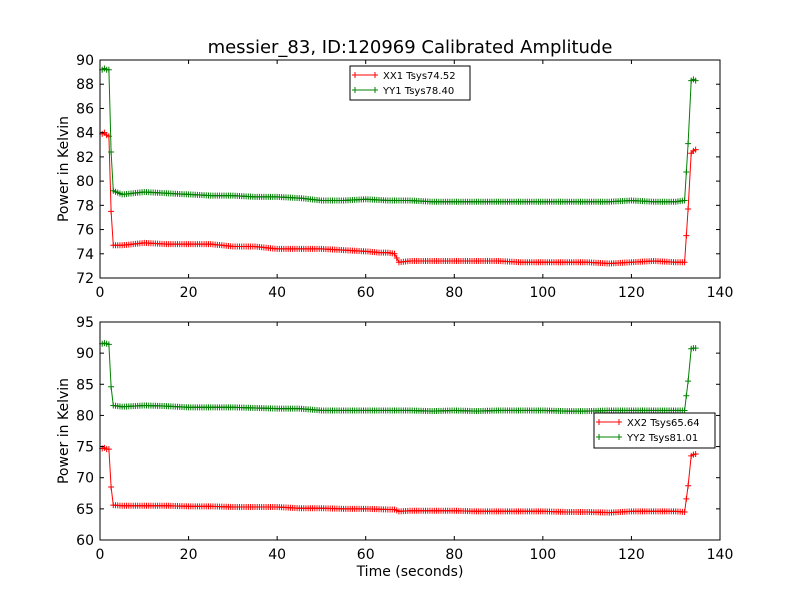 The height and width of the screenshot is (600, 800). What do you see at coordinates (85, 323) in the screenshot?
I see `y-tick-label: 95` at bounding box center [85, 323].